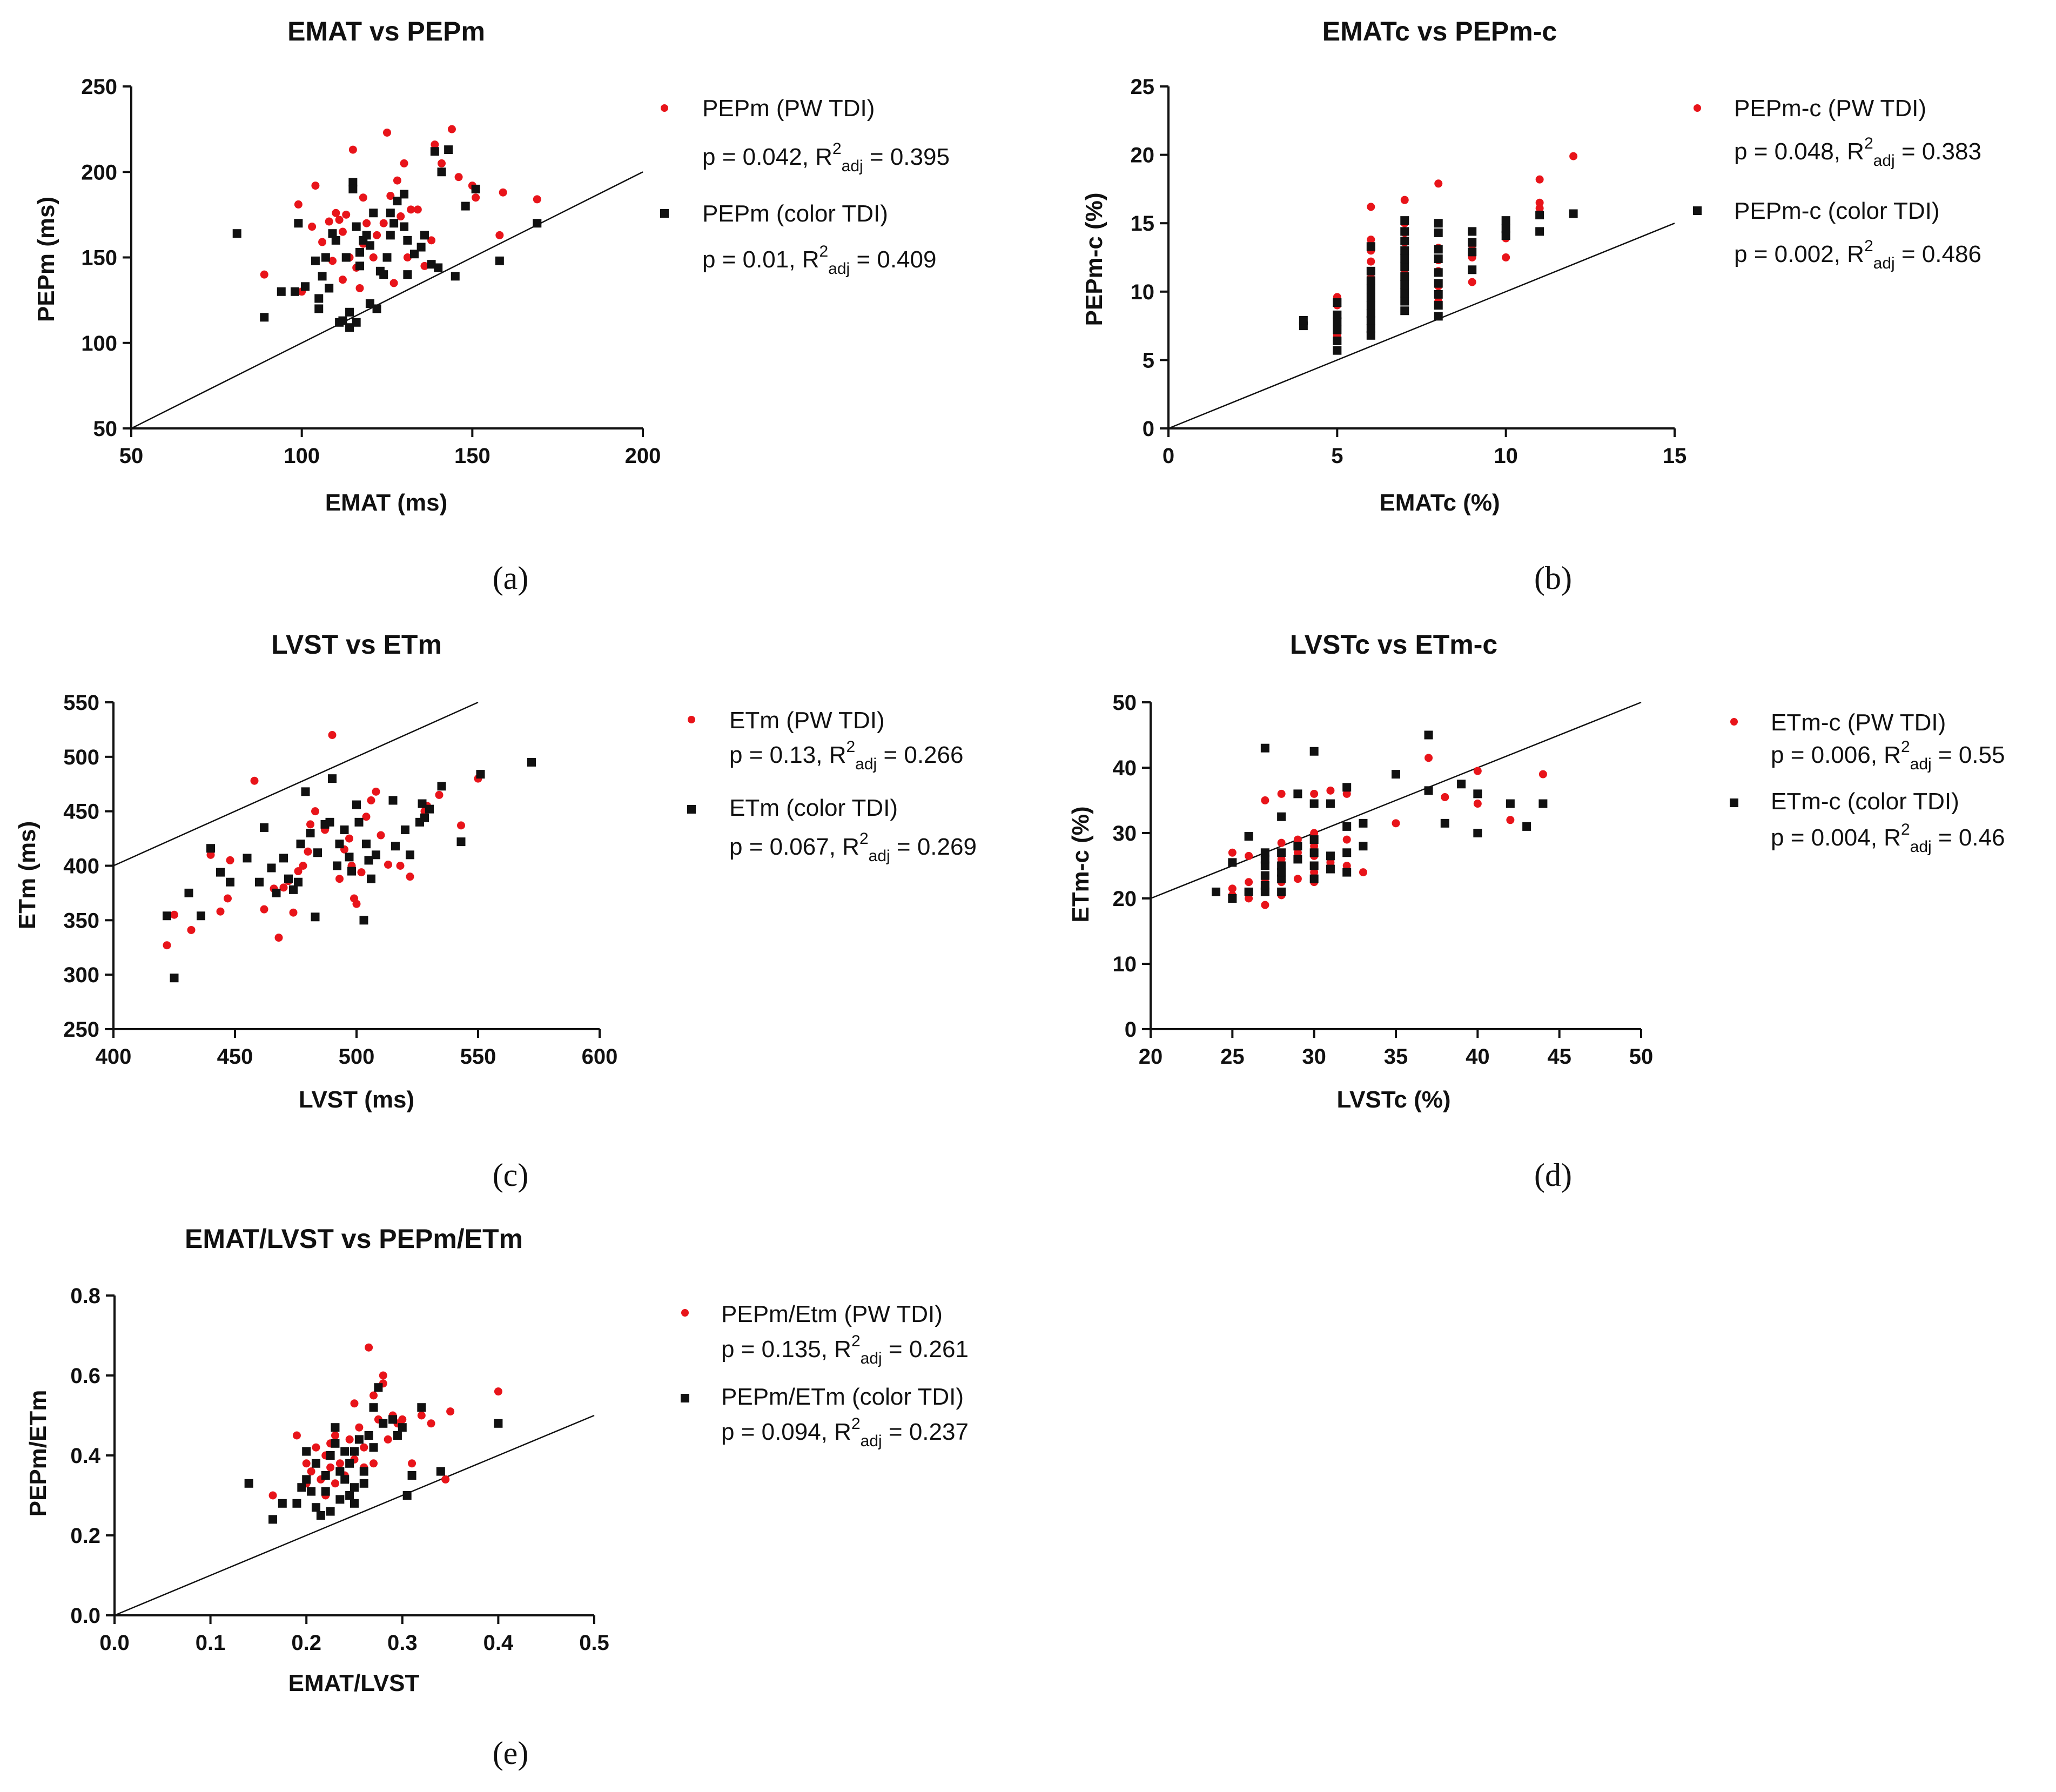  I want to click on panel-c-legend-color-stats: p = 0.067, R2adj = 0.269, so click(853, 848).